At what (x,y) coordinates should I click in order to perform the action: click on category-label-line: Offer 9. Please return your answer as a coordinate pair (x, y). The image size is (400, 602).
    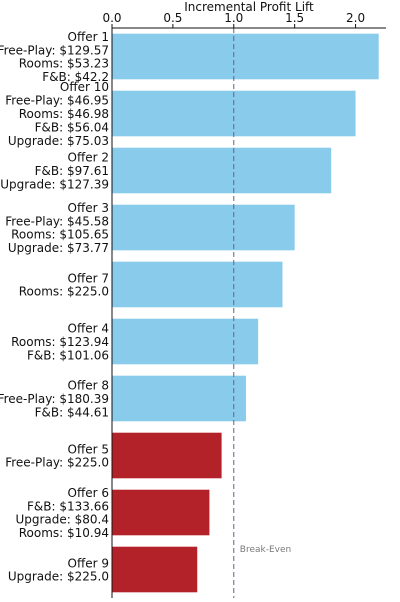
    Looking at the image, I should click on (88, 563).